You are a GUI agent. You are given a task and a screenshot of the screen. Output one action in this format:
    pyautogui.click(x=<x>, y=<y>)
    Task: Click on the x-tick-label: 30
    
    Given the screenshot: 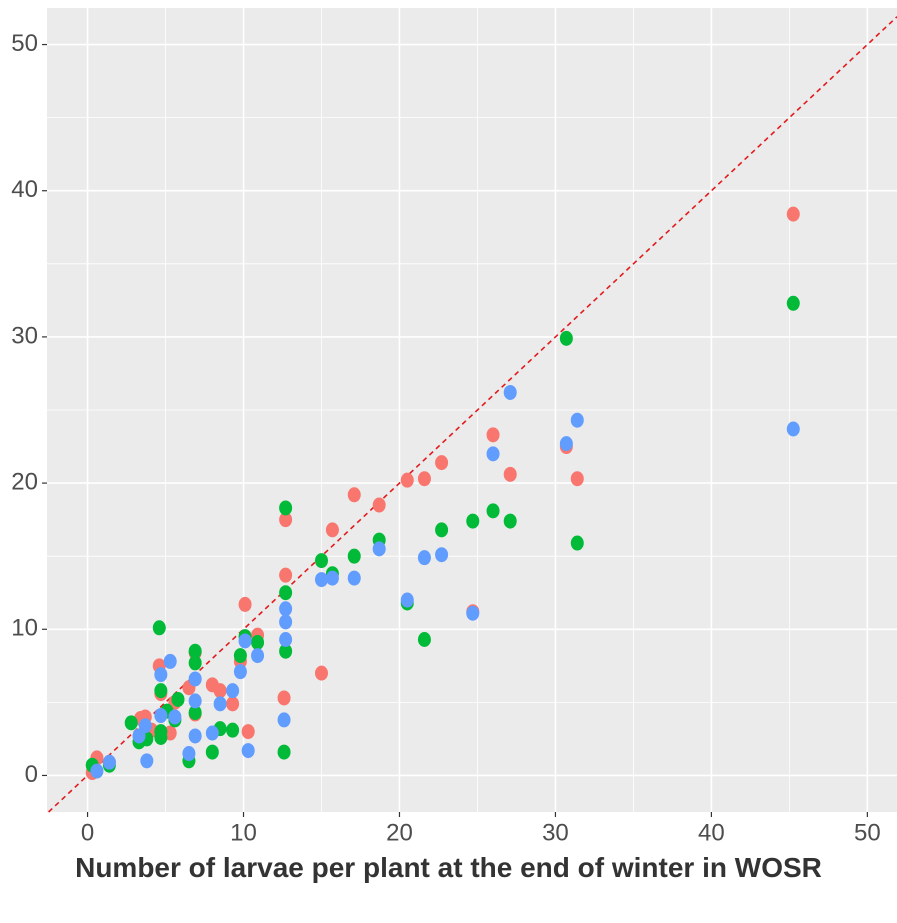 What is the action you would take?
    pyautogui.click(x=555, y=832)
    